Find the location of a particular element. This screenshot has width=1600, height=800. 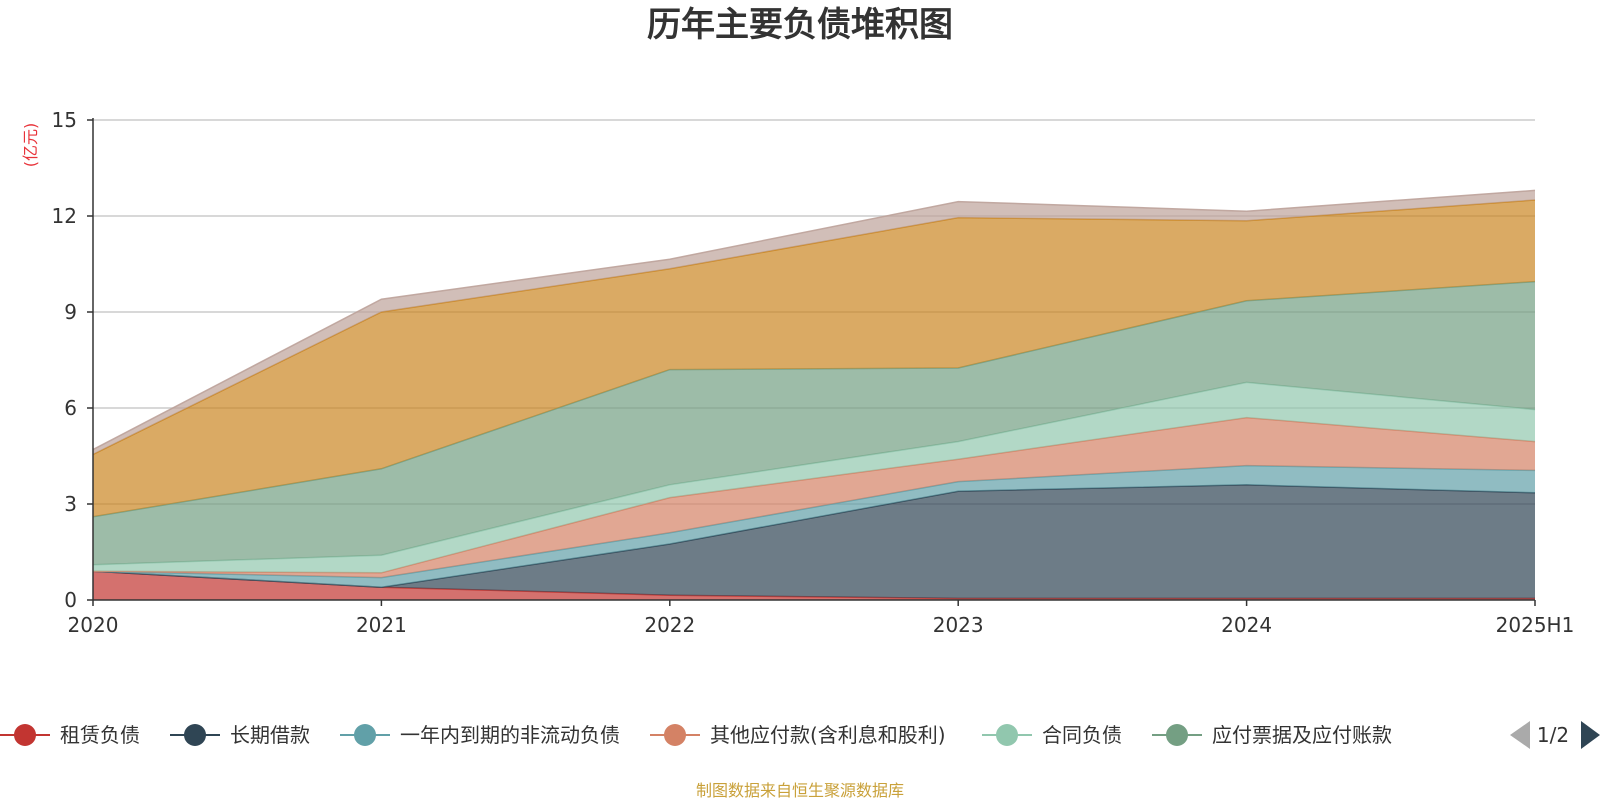

legend-page-indicator: 1/2 is located at coordinates (1553, 735).